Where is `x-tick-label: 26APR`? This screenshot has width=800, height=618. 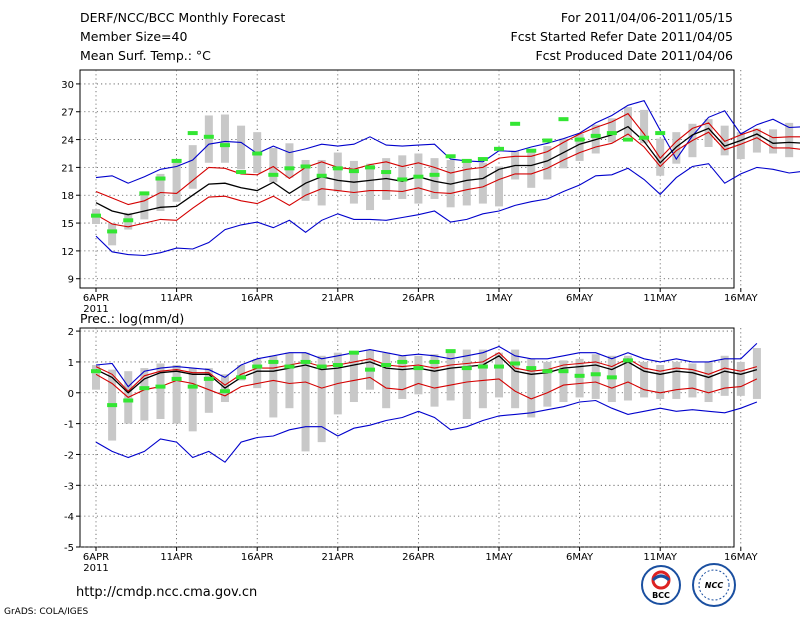
x-tick-label: 26APR is located at coordinates (418, 557).